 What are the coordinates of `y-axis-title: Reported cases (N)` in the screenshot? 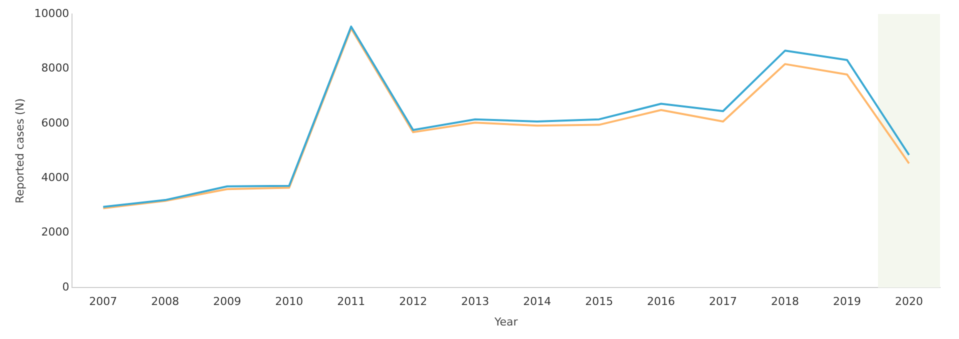 It's located at (19, 151).